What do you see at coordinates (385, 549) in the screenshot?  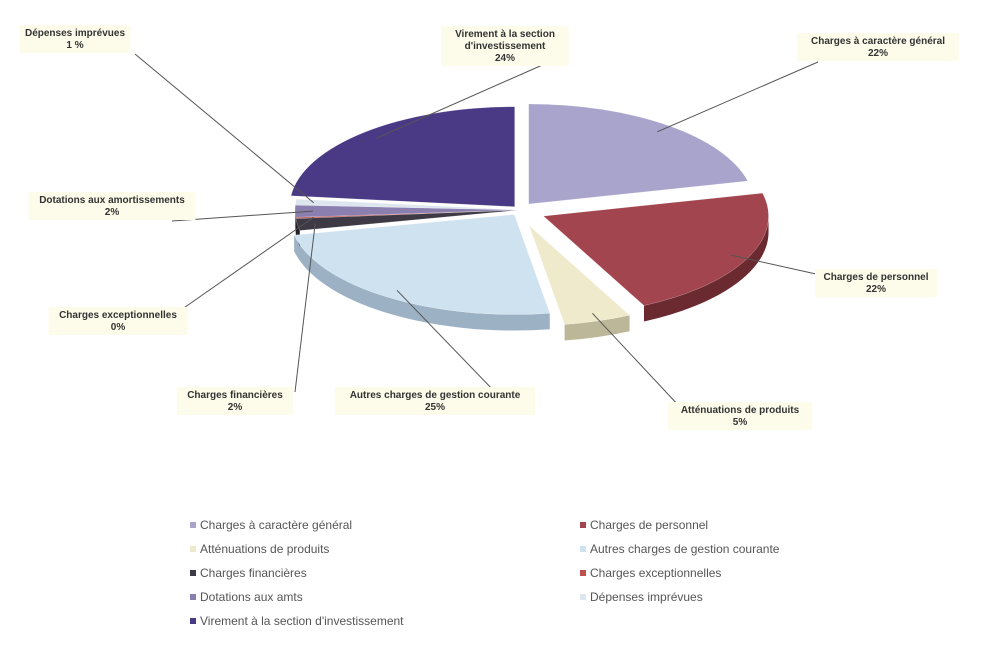 I see `legend-item: Atténuations de produits` at bounding box center [385, 549].